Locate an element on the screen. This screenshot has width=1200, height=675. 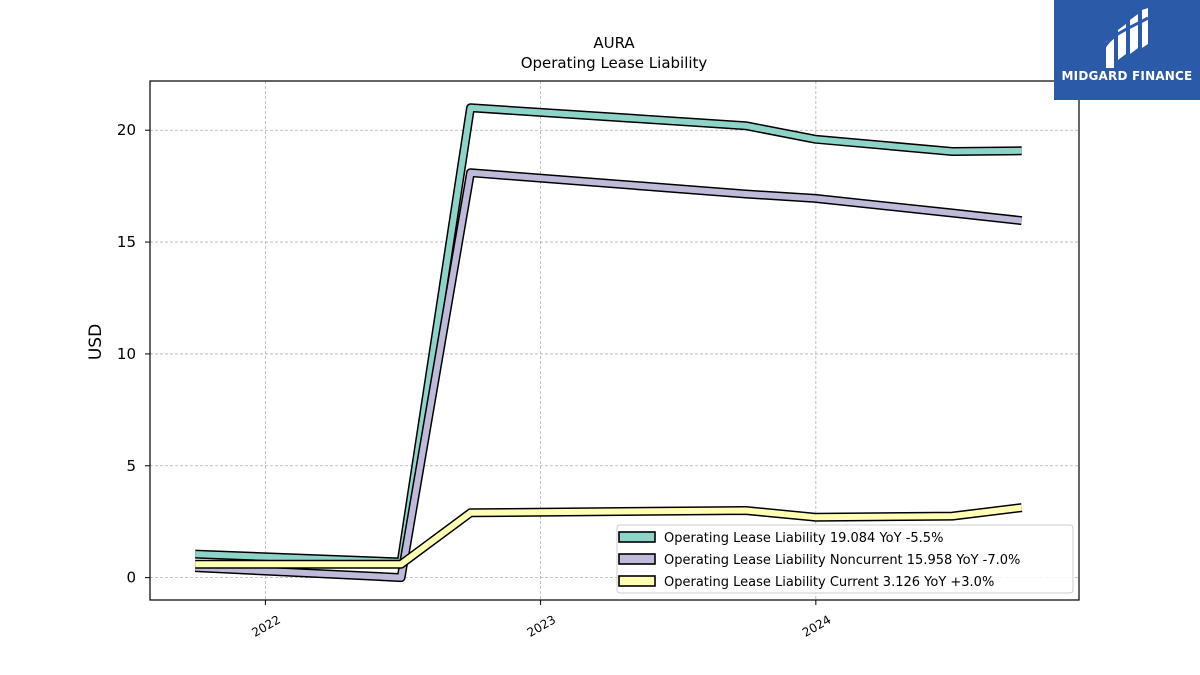
chart-title: AURA is located at coordinates (614, 43).